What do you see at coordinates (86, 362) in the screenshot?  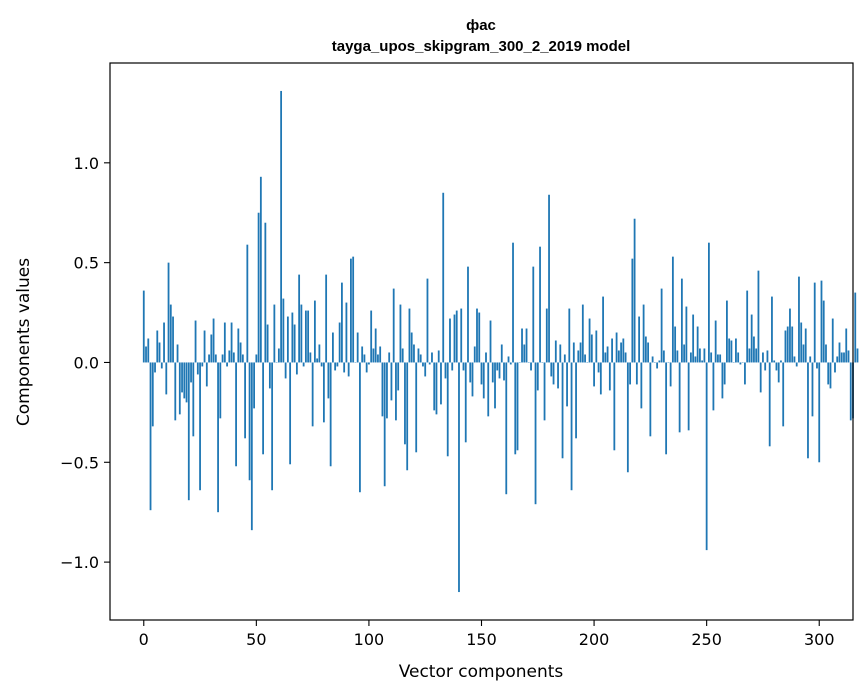 I see `y-tick-label: 0.0` at bounding box center [86, 362].